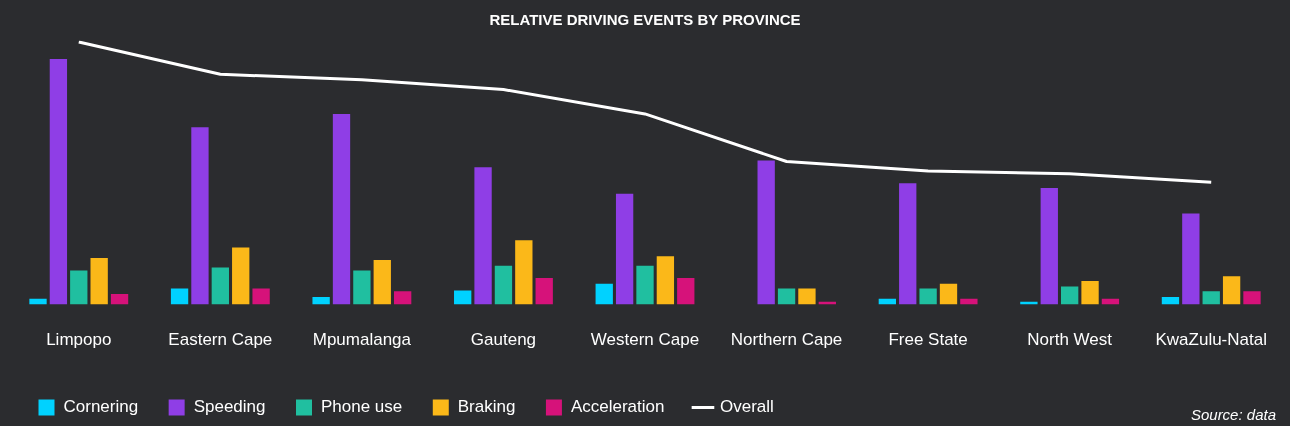 The width and height of the screenshot is (1290, 426). What do you see at coordinates (101, 407) in the screenshot?
I see `legend-label: Cornering` at bounding box center [101, 407].